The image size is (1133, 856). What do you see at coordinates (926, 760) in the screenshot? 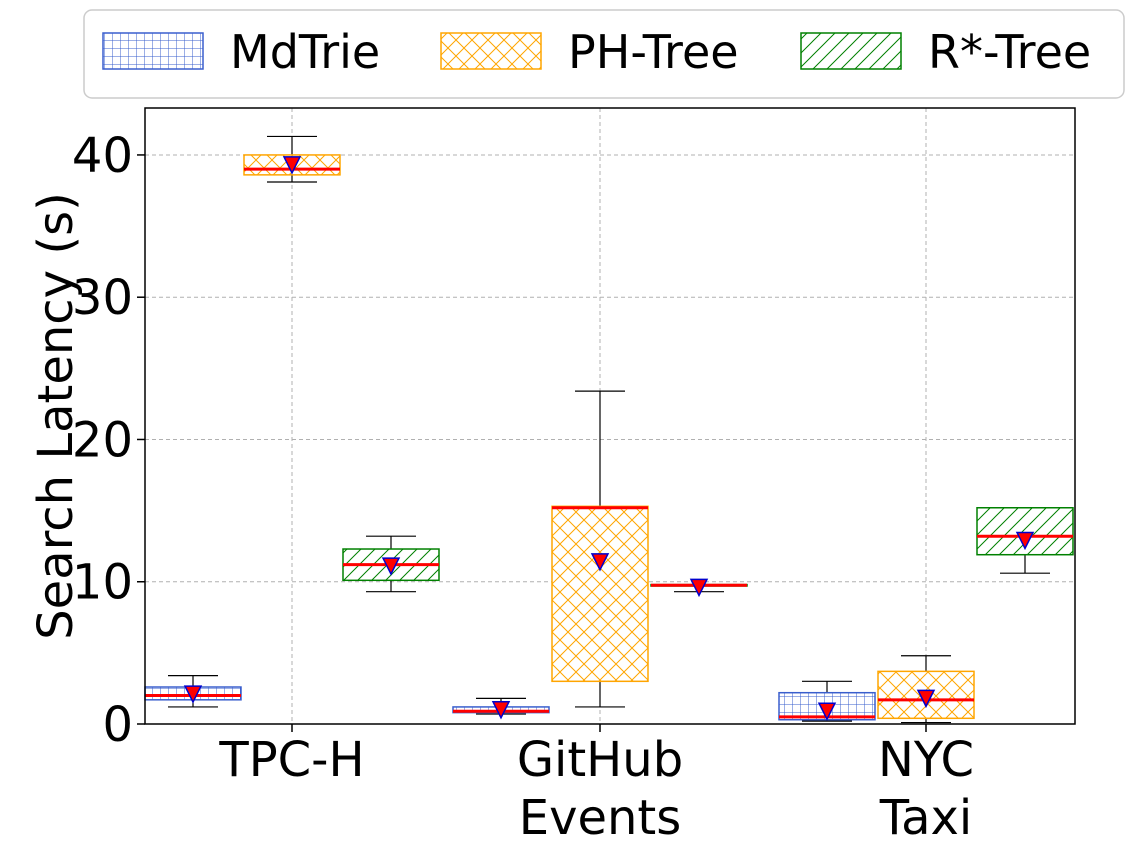
I see `x-tick-label: NYC` at bounding box center [926, 760].